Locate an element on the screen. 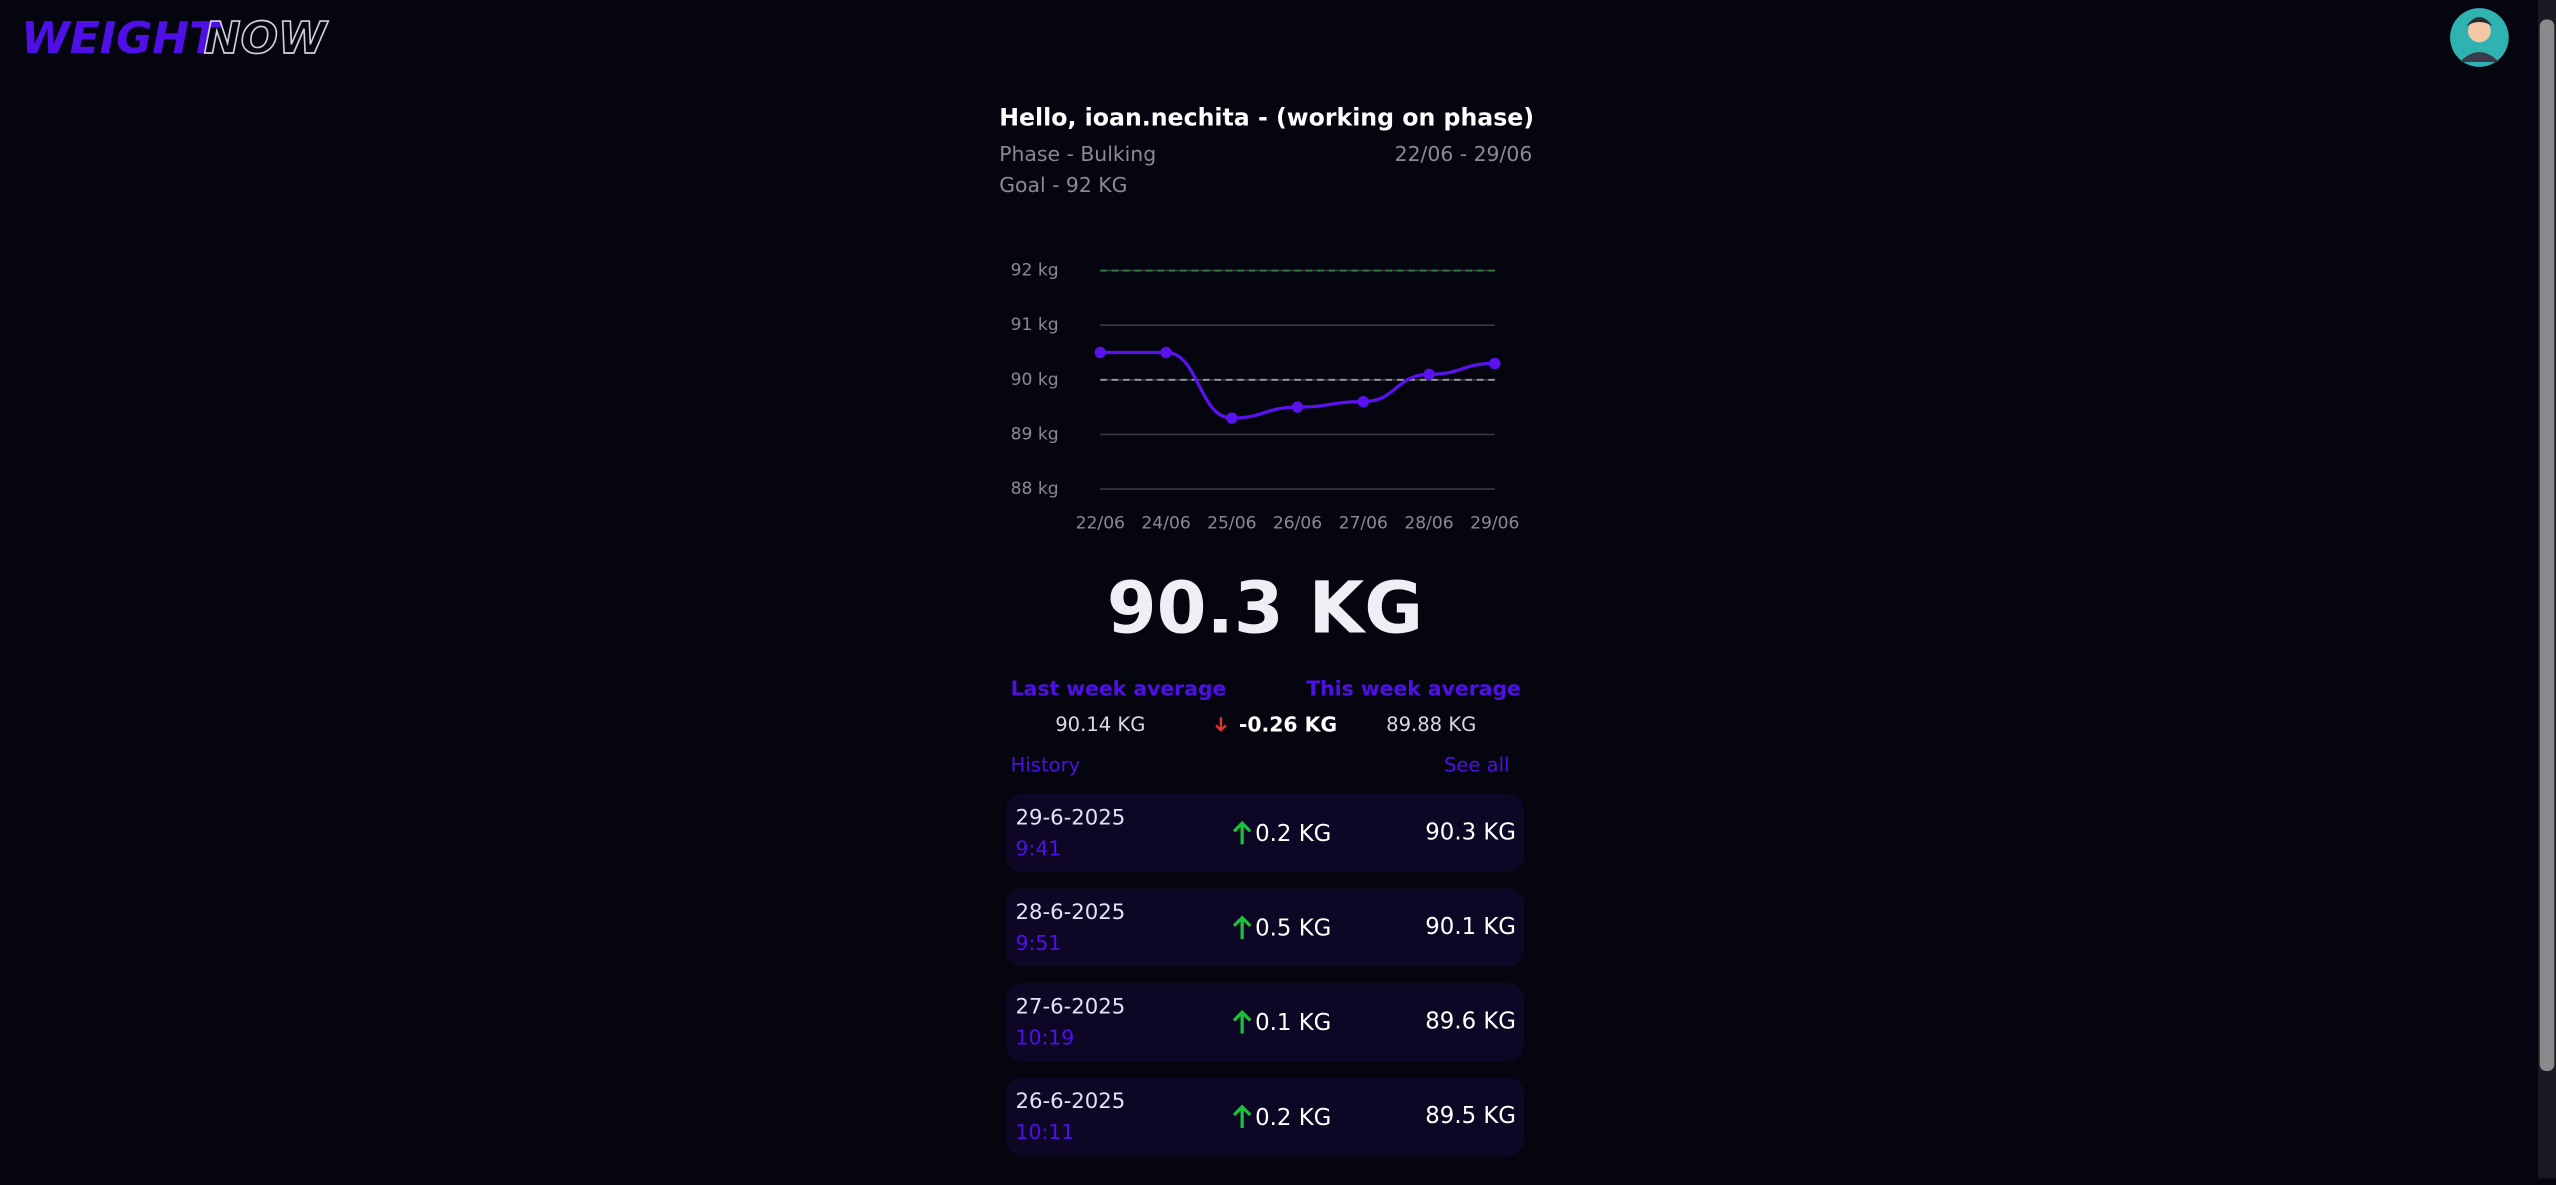 This screenshot has width=2556, height=1185. difference: -0.26 KG is located at coordinates (1288, 724).